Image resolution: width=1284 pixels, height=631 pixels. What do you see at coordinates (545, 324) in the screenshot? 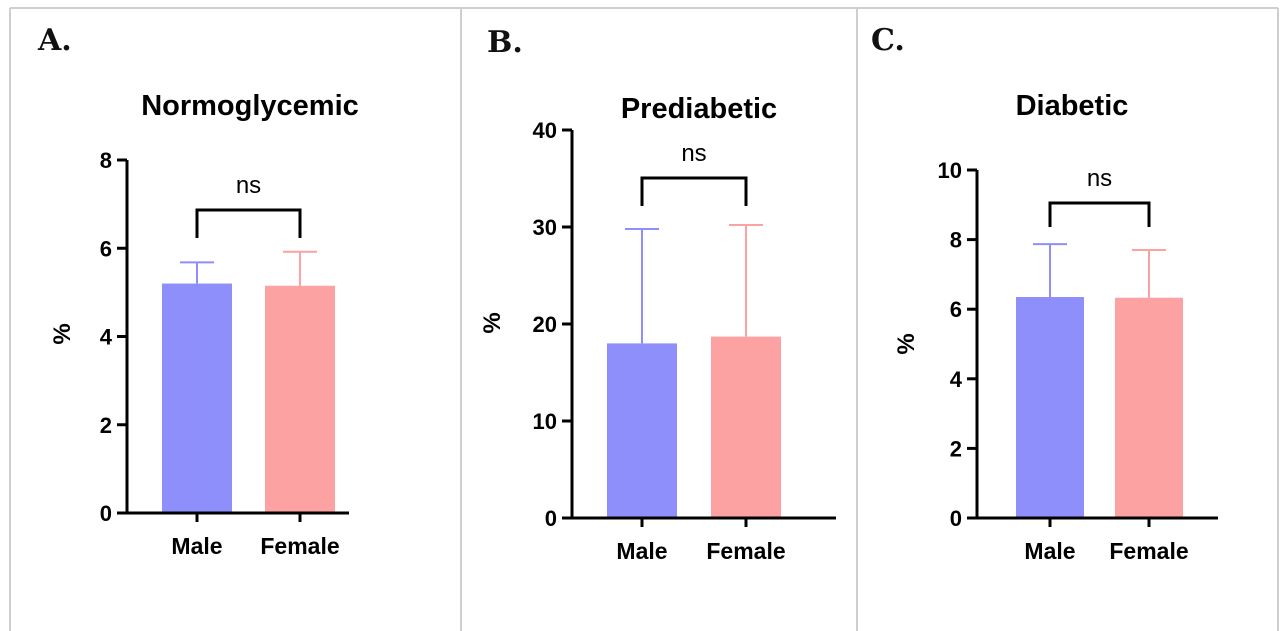
I see `y-tick-label-20-b: 20` at bounding box center [545, 324].